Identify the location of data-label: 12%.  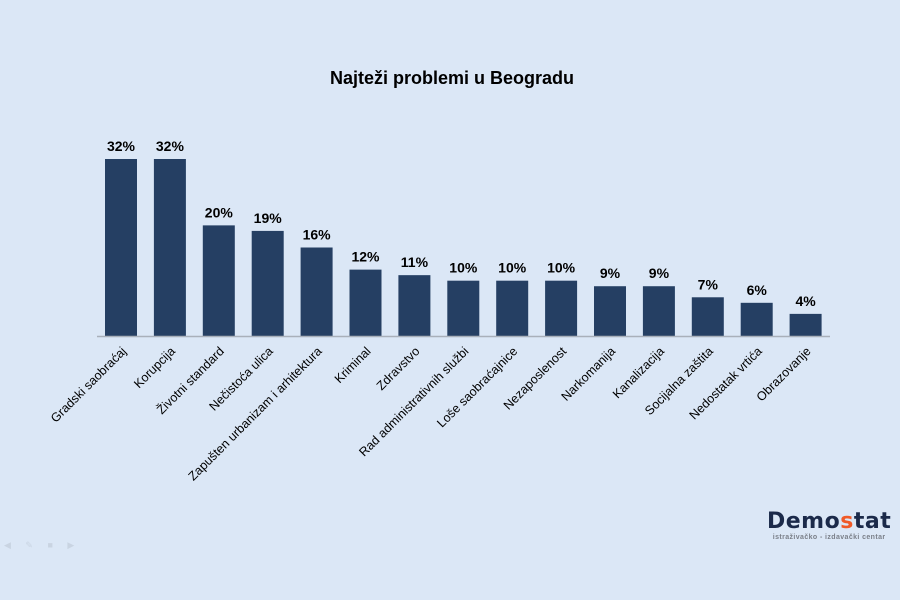
(365, 257).